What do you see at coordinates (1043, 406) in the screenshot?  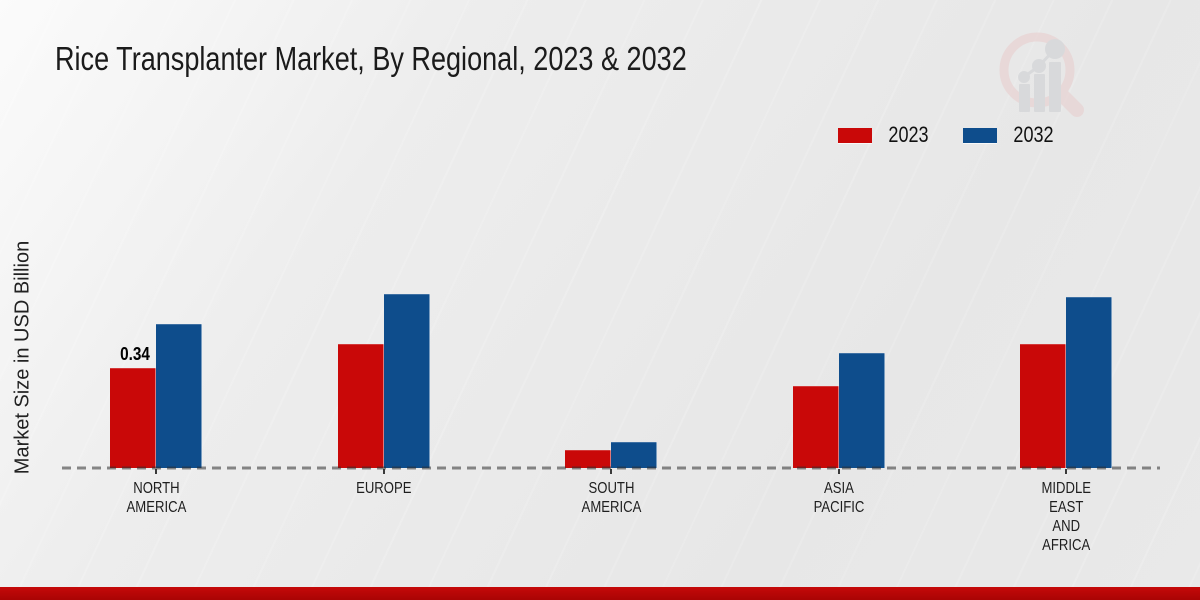 I see `bar-2023-cat4` at bounding box center [1043, 406].